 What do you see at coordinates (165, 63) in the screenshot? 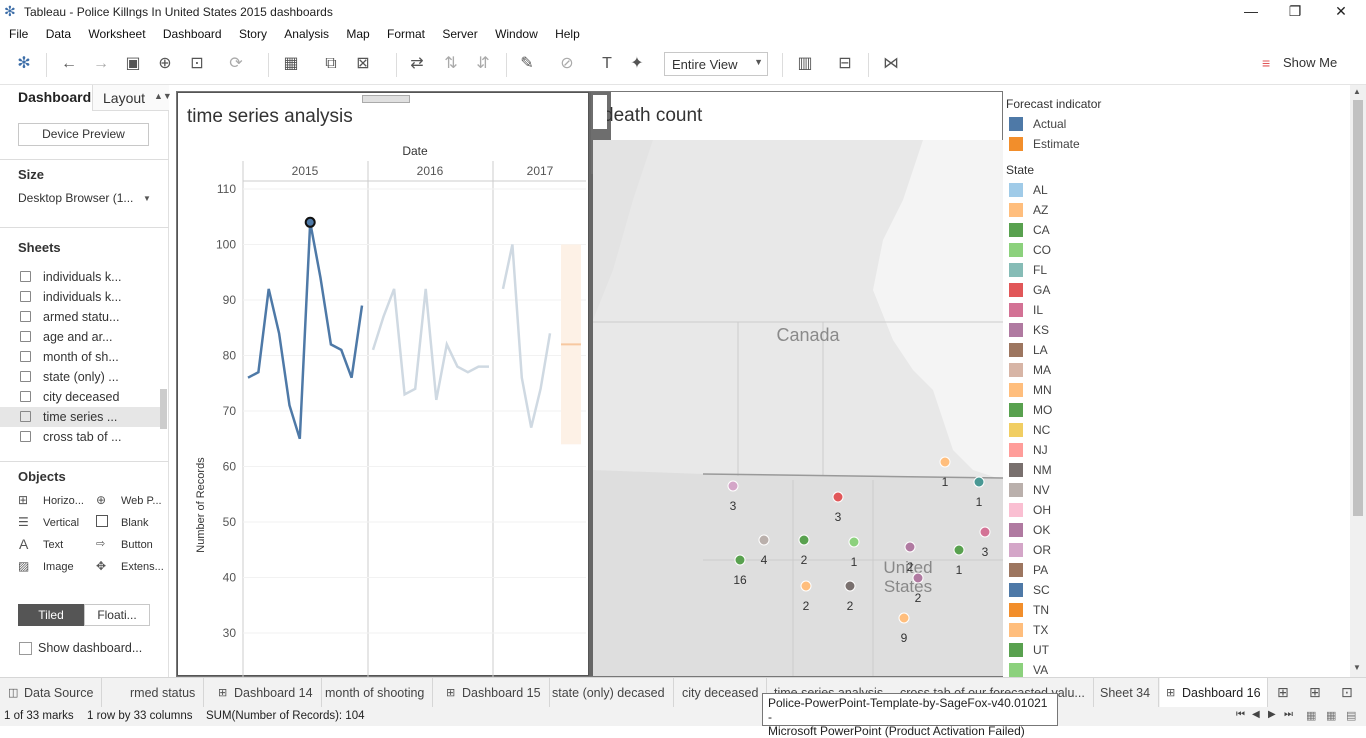
I see `new-data-source-icon: ⊕` at bounding box center [165, 63].